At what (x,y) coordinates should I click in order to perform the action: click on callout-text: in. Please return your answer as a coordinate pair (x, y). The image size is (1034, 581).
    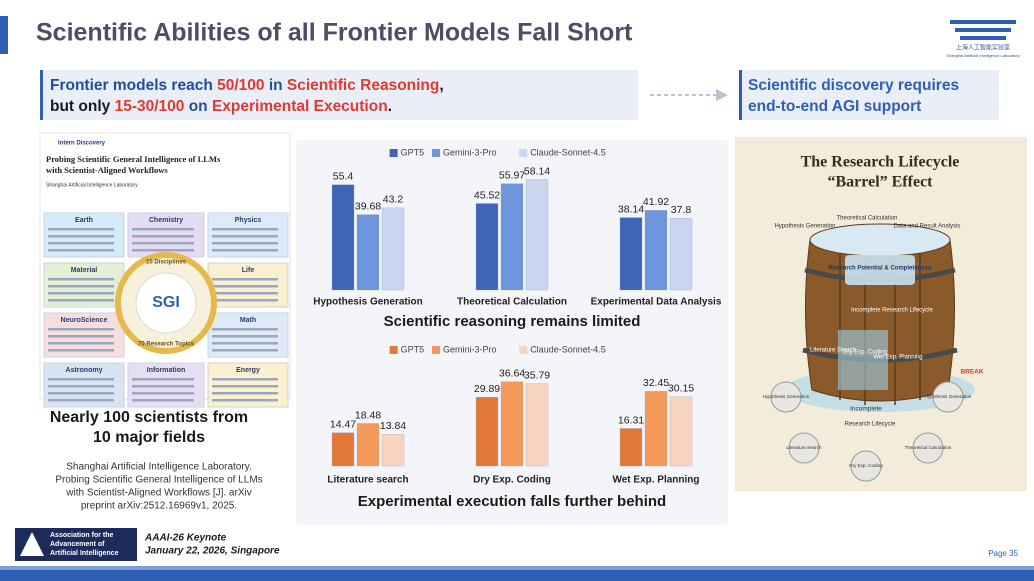
    Looking at the image, I should click on (276, 85).